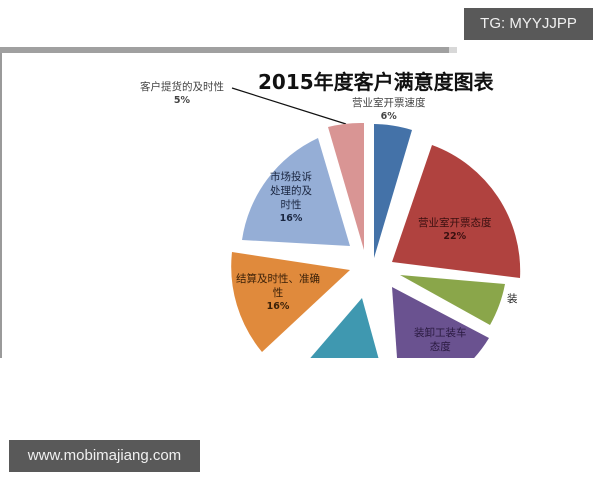 This screenshot has width=600, height=480. I want to click on label-s0: 营业室开票速度 6%, so click(389, 109).